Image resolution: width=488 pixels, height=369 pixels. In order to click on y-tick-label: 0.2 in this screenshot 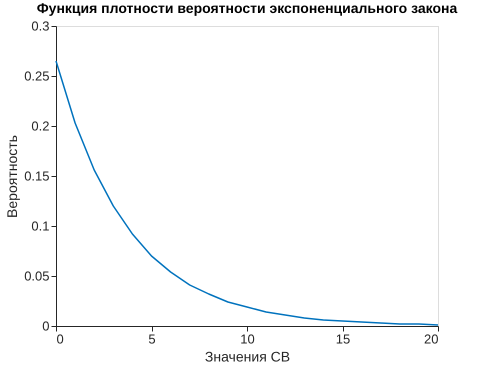, I will do `click(40, 126)`.